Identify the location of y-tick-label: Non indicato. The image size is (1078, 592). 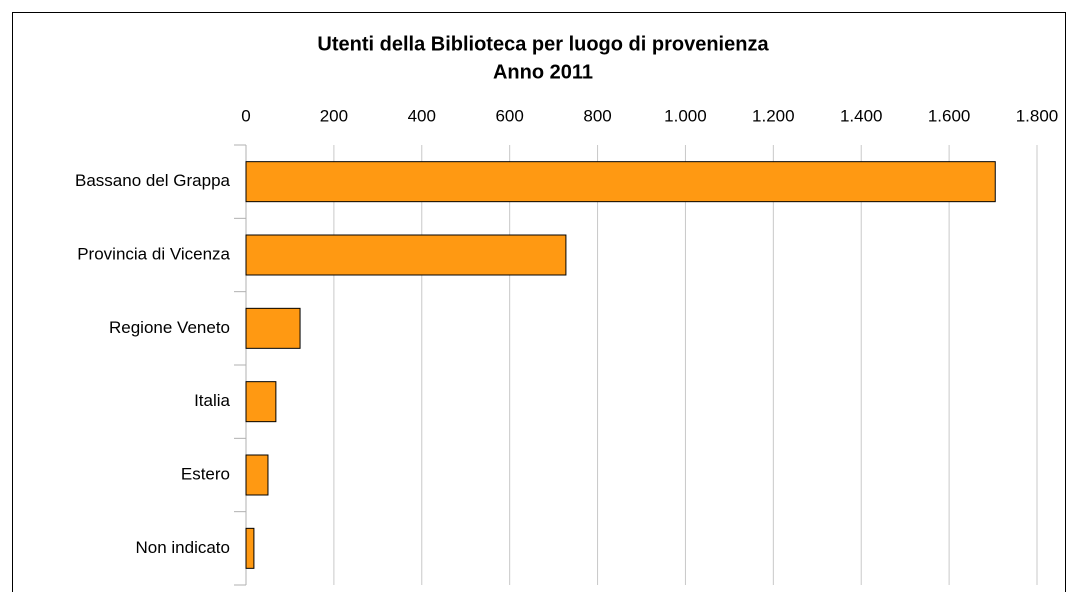
(182, 547).